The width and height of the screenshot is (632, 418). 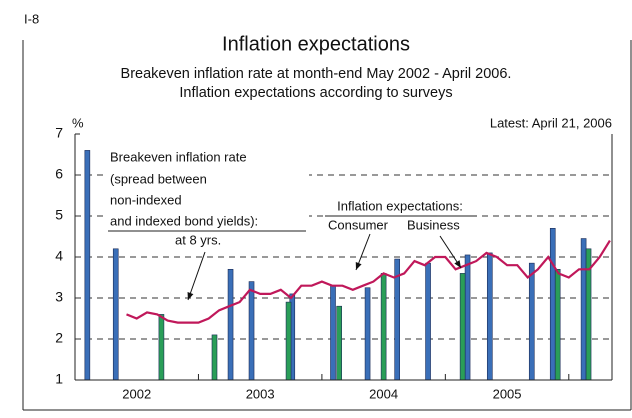 I want to click on y-axis-label: %, so click(x=78, y=122).